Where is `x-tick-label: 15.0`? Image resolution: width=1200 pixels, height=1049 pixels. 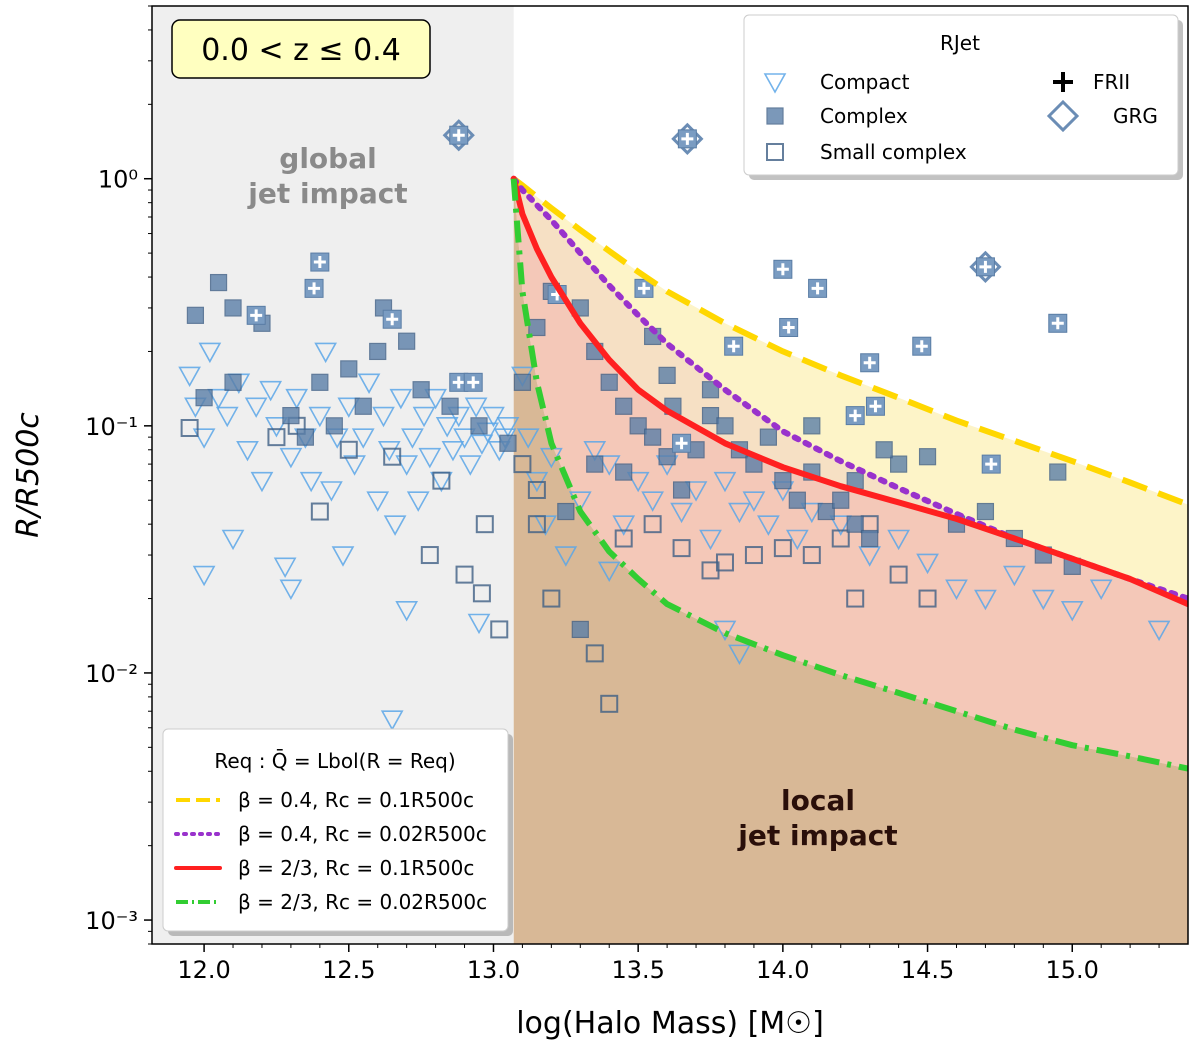 x-tick-label: 15.0 is located at coordinates (1072, 970).